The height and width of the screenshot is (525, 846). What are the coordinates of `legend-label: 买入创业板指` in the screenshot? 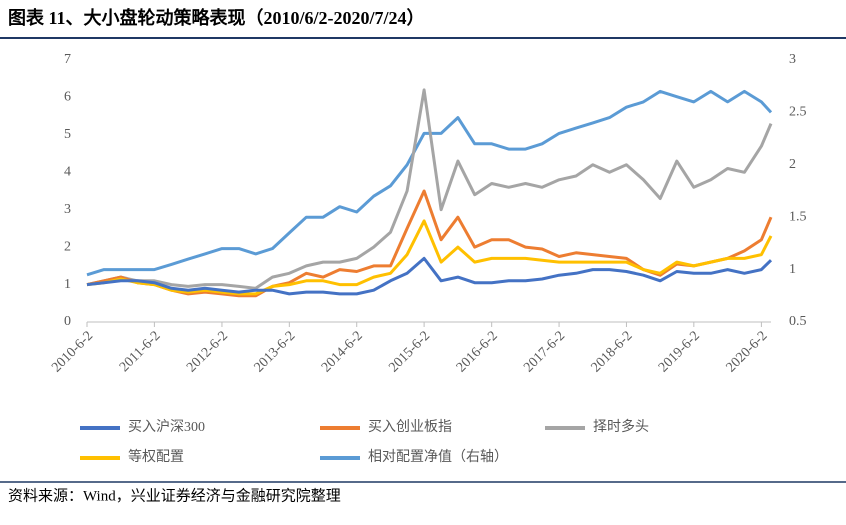 It's located at (410, 427).